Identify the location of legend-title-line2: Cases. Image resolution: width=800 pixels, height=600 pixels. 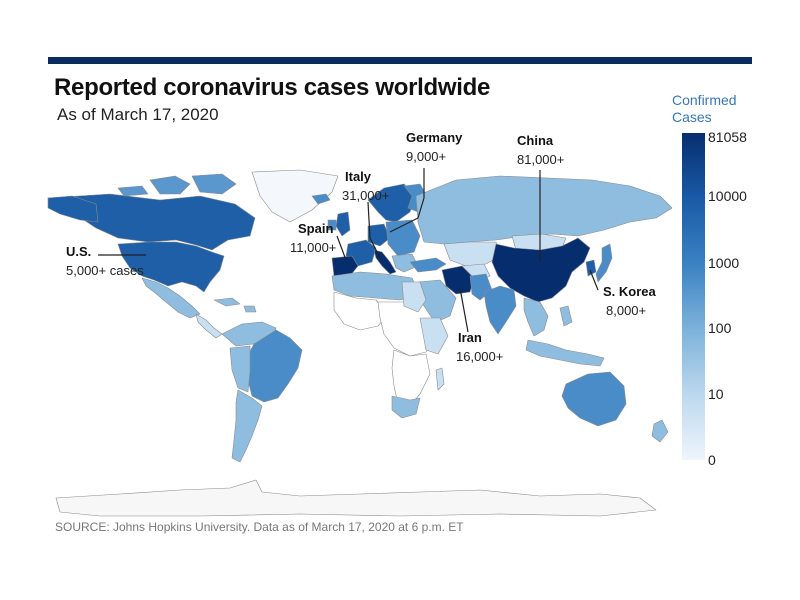
(692, 117).